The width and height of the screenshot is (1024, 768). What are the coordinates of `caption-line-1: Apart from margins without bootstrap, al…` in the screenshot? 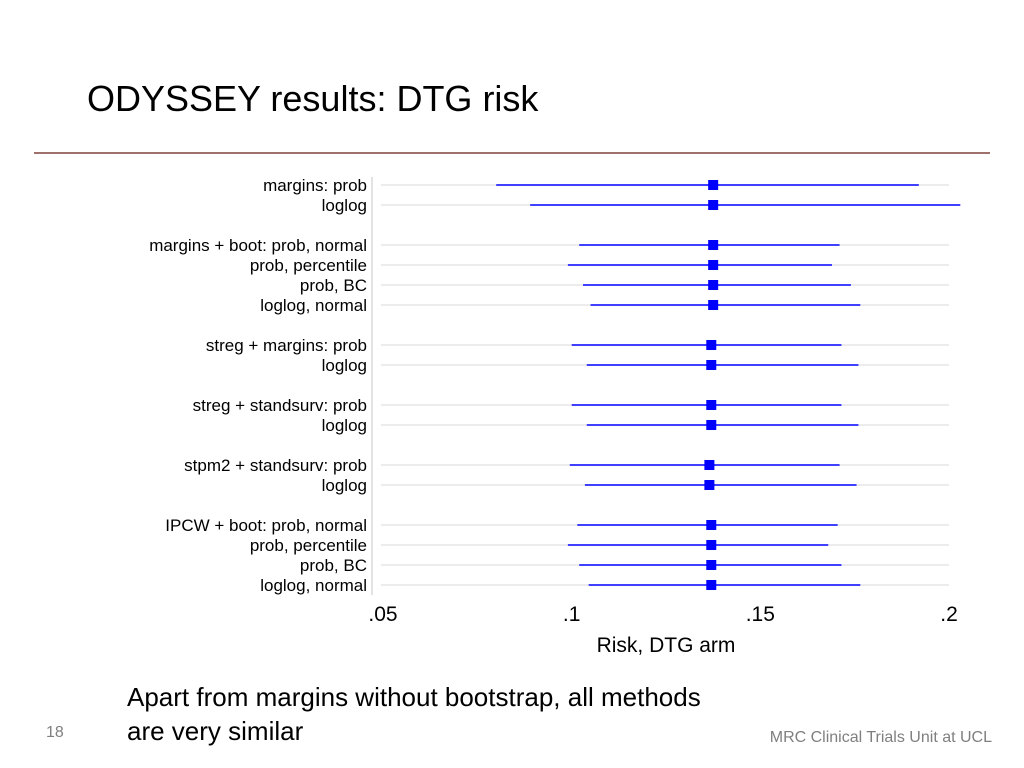 It's located at (414, 697).